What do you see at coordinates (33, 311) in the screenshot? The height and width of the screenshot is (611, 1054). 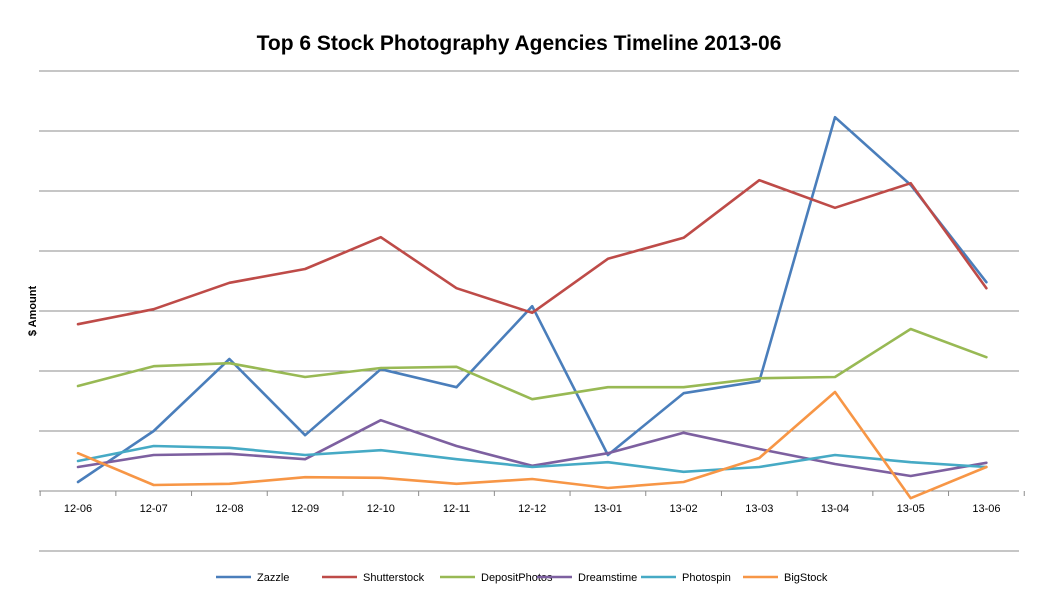 I see `y-axis-label: $ Amount` at bounding box center [33, 311].